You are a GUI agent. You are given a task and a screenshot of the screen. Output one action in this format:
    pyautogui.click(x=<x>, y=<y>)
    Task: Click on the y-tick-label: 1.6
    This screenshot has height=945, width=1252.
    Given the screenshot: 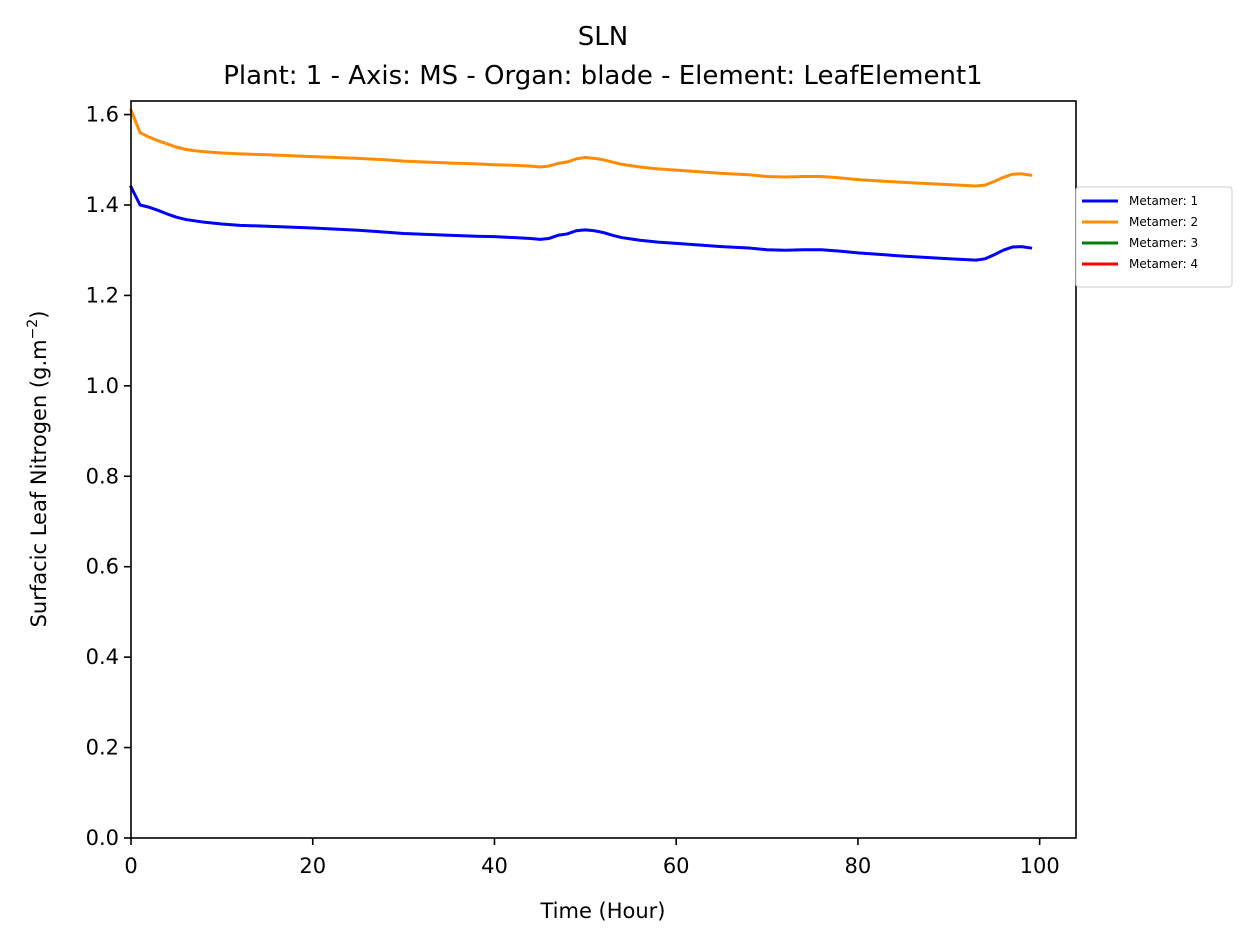 What is the action you would take?
    pyautogui.click(x=102, y=115)
    